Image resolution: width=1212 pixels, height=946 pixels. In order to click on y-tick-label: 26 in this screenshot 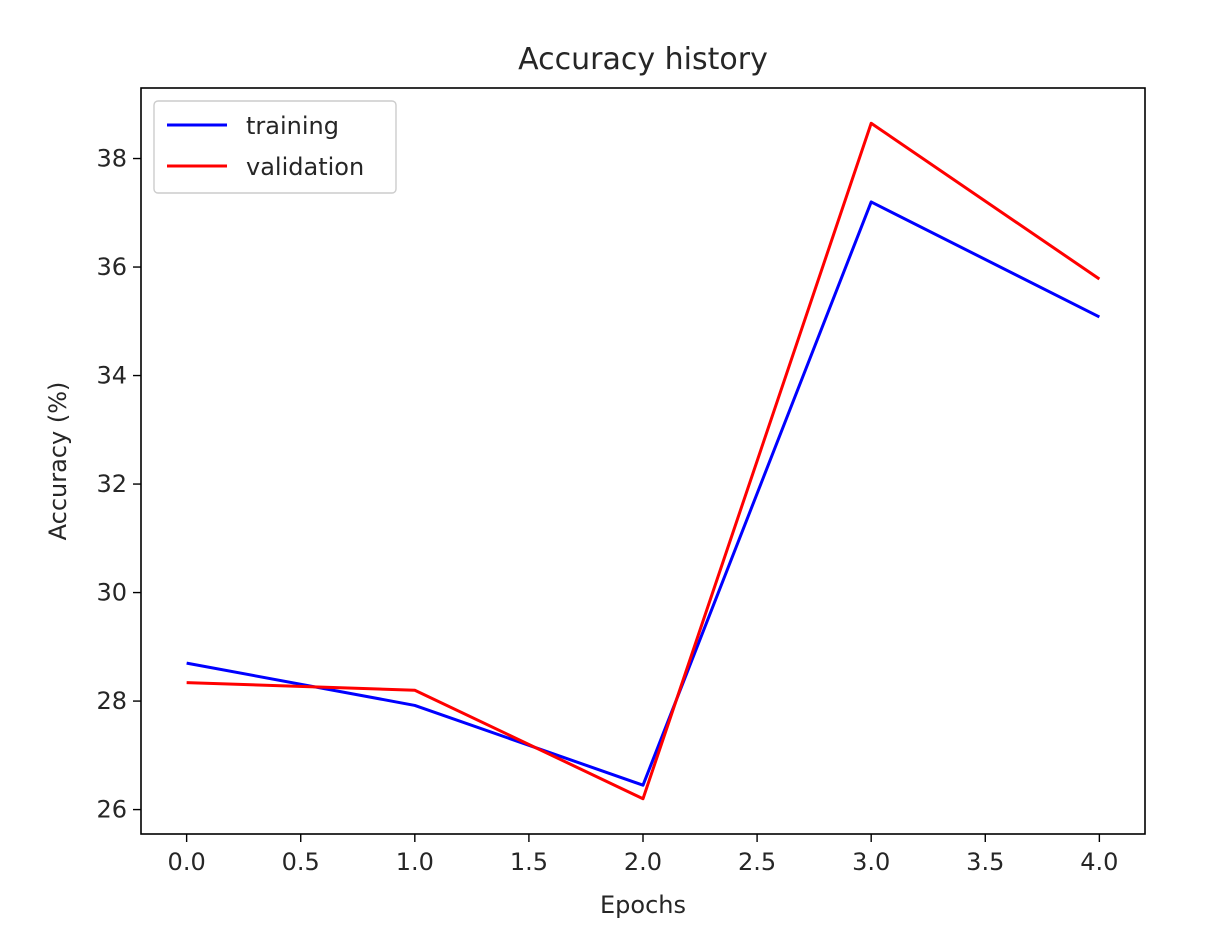, I will do `click(111, 810)`.